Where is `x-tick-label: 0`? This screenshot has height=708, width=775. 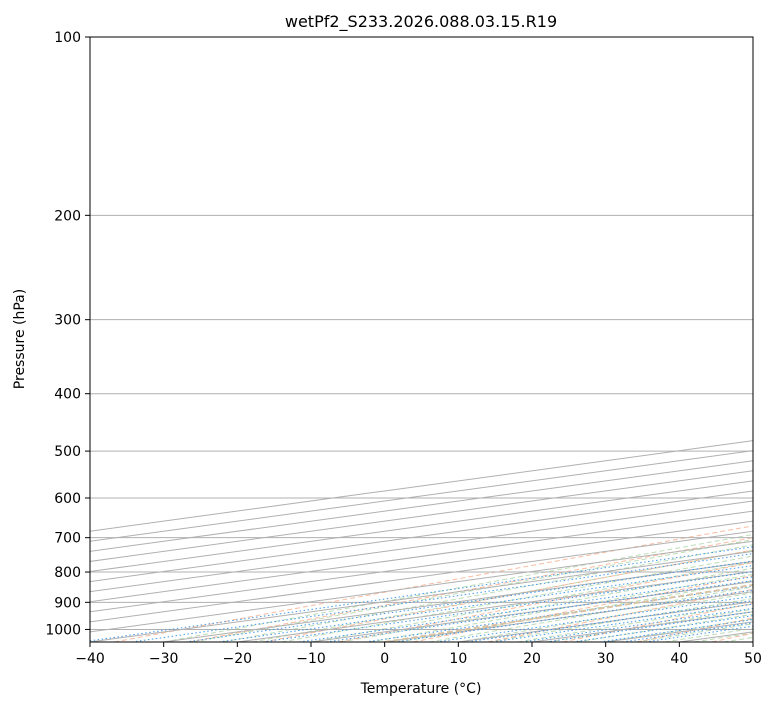
x-tick-label: 0 is located at coordinates (384, 659).